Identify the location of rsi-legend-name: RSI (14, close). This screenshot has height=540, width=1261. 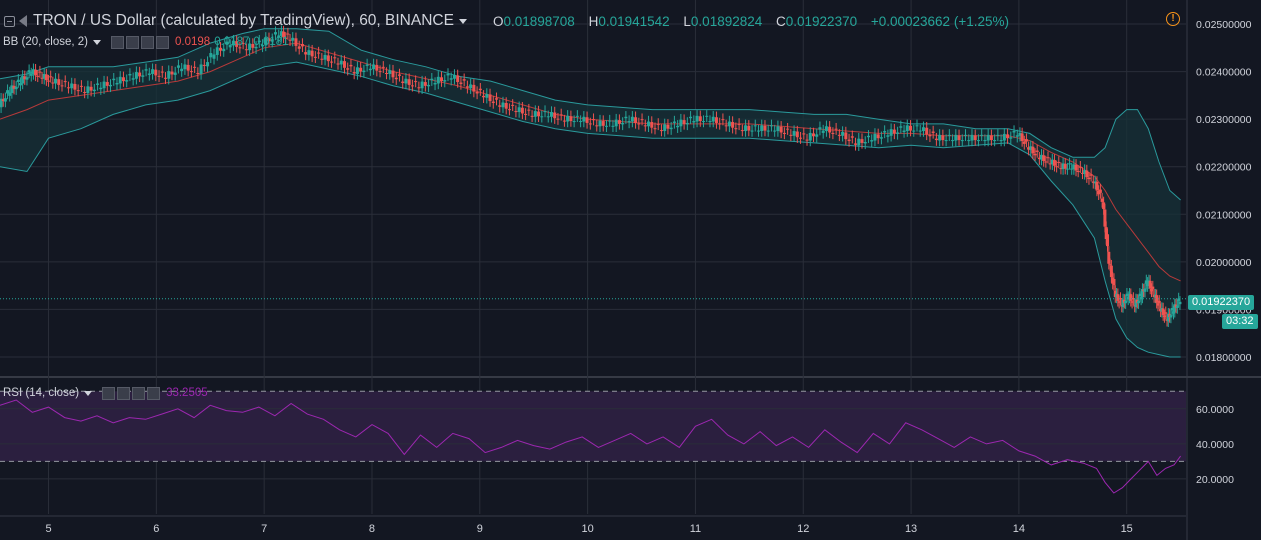
(41, 393).